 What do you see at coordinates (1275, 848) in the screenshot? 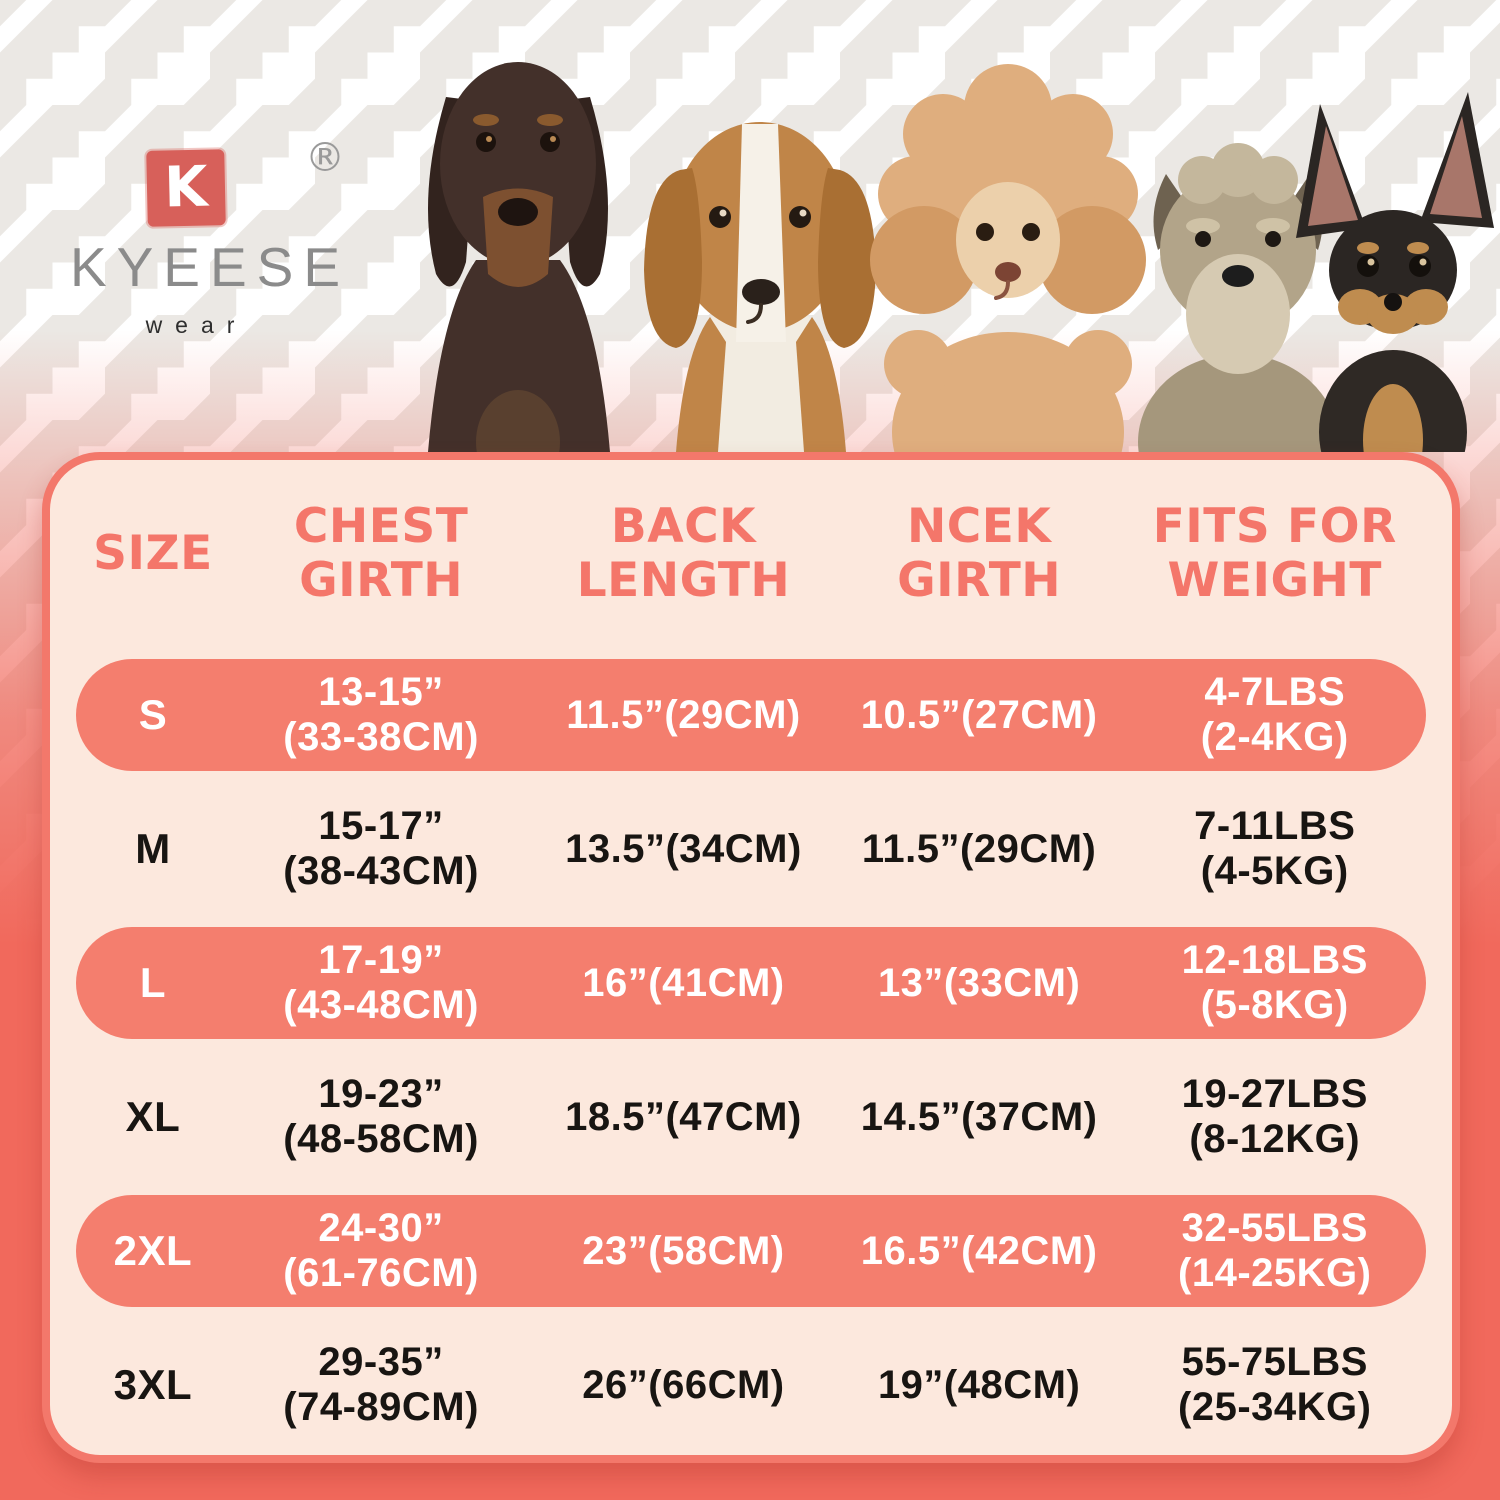
I see `weight-cell: 7-11LBS (4-5KG)` at bounding box center [1275, 848].